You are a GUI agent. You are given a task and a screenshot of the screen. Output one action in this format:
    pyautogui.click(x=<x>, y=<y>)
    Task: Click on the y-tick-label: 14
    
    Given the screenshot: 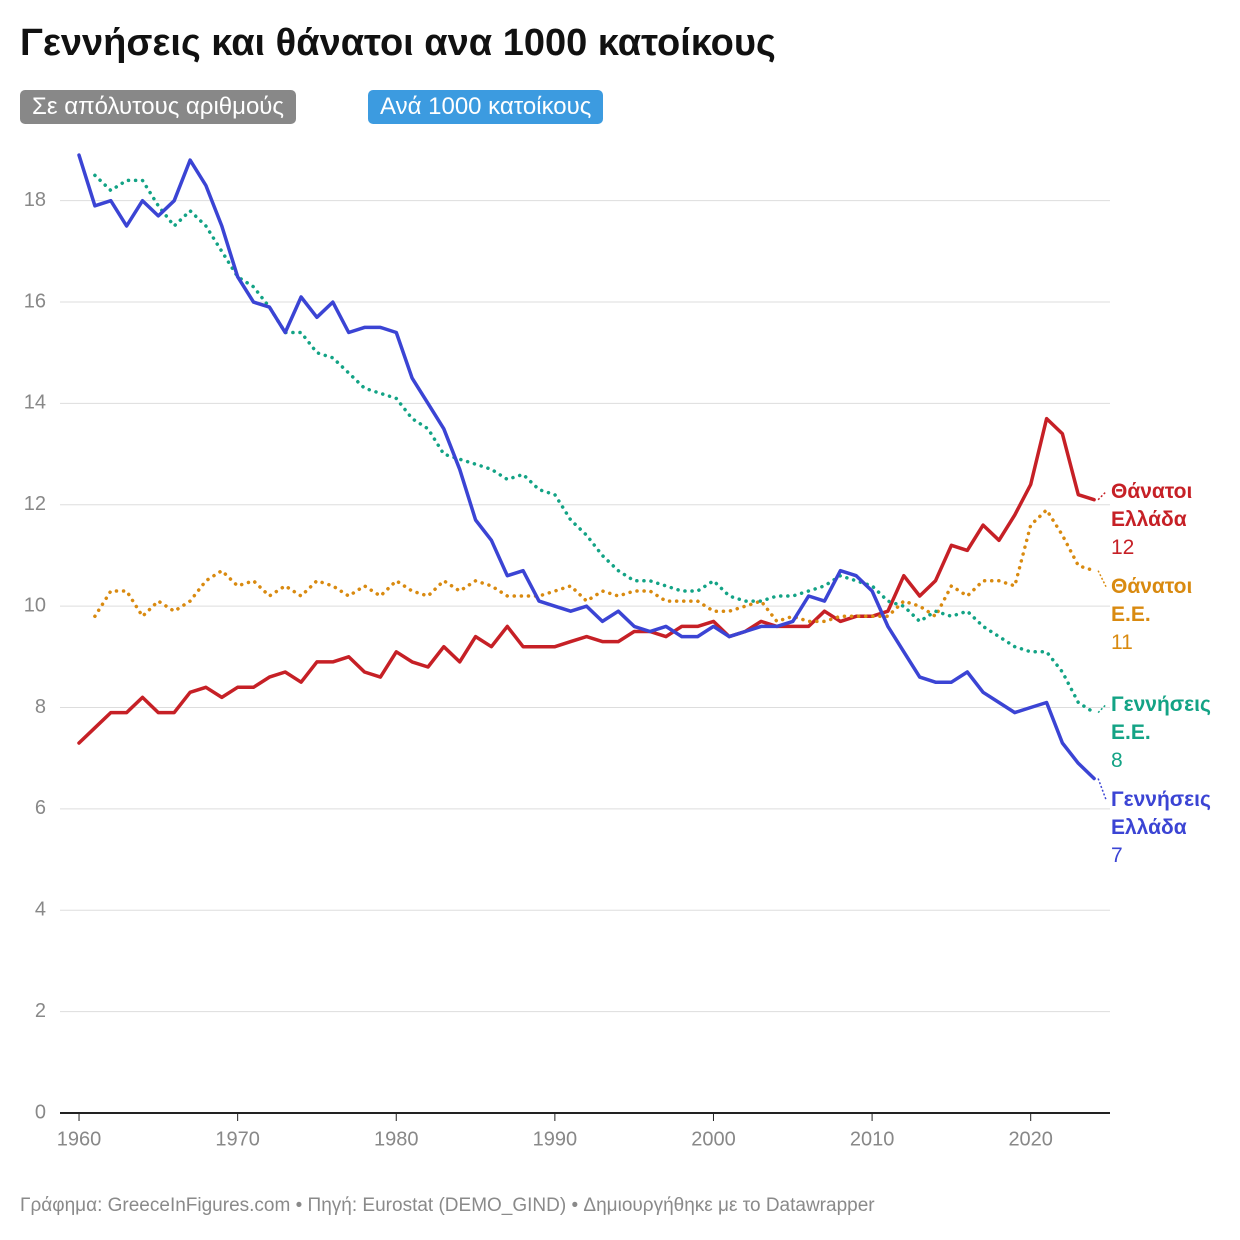 What is the action you would take?
    pyautogui.click(x=35, y=403)
    